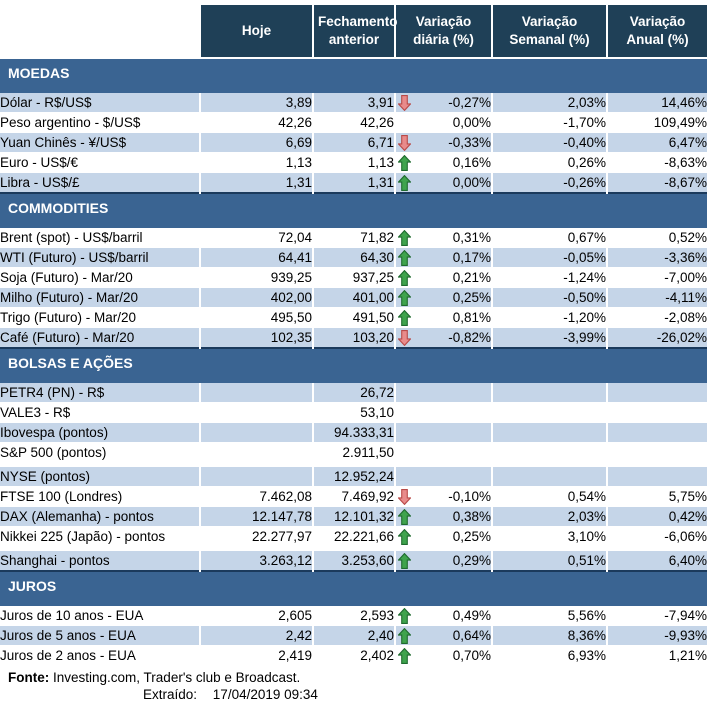 This screenshot has width=707, height=703. I want to click on fechamento-anterior-value: 64,30, so click(353, 257).